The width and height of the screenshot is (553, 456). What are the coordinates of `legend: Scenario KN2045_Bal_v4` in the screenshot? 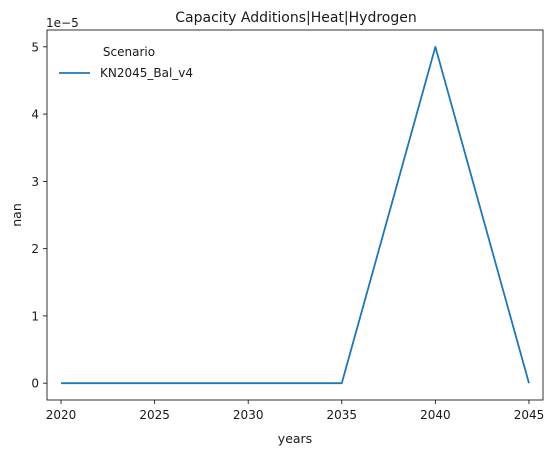 It's located at (126, 62).